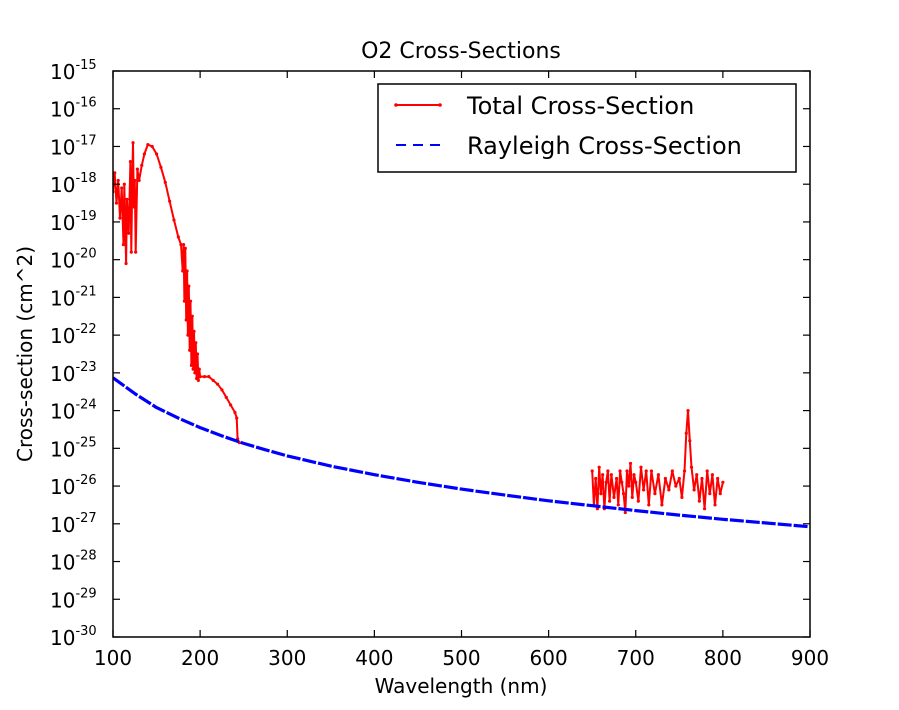 This screenshot has height=710, width=899. I want to click on y-tick-label-exponent: -25, so click(85, 442).